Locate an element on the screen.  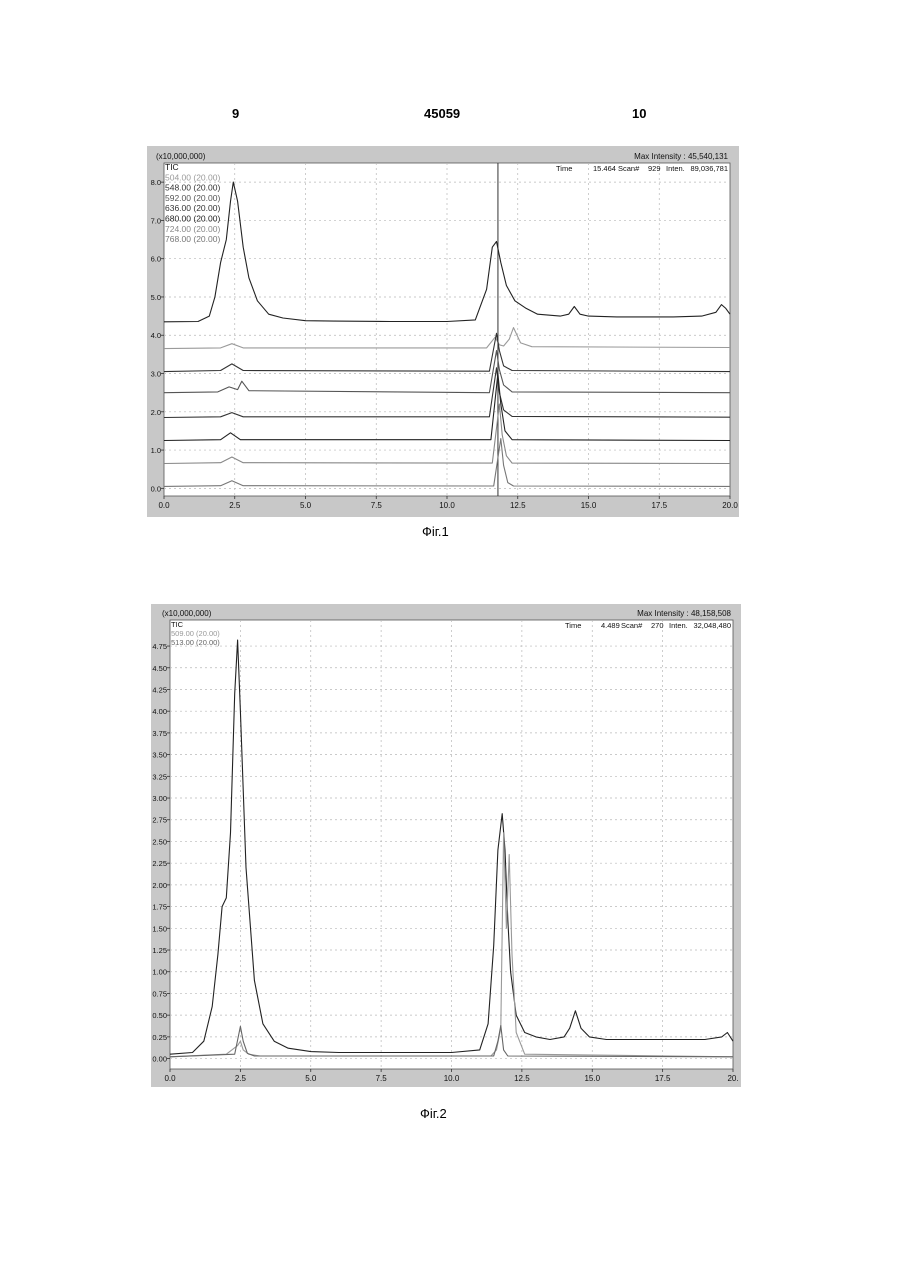
y-tick-label: 0.00 is located at coordinates (159, 1059).